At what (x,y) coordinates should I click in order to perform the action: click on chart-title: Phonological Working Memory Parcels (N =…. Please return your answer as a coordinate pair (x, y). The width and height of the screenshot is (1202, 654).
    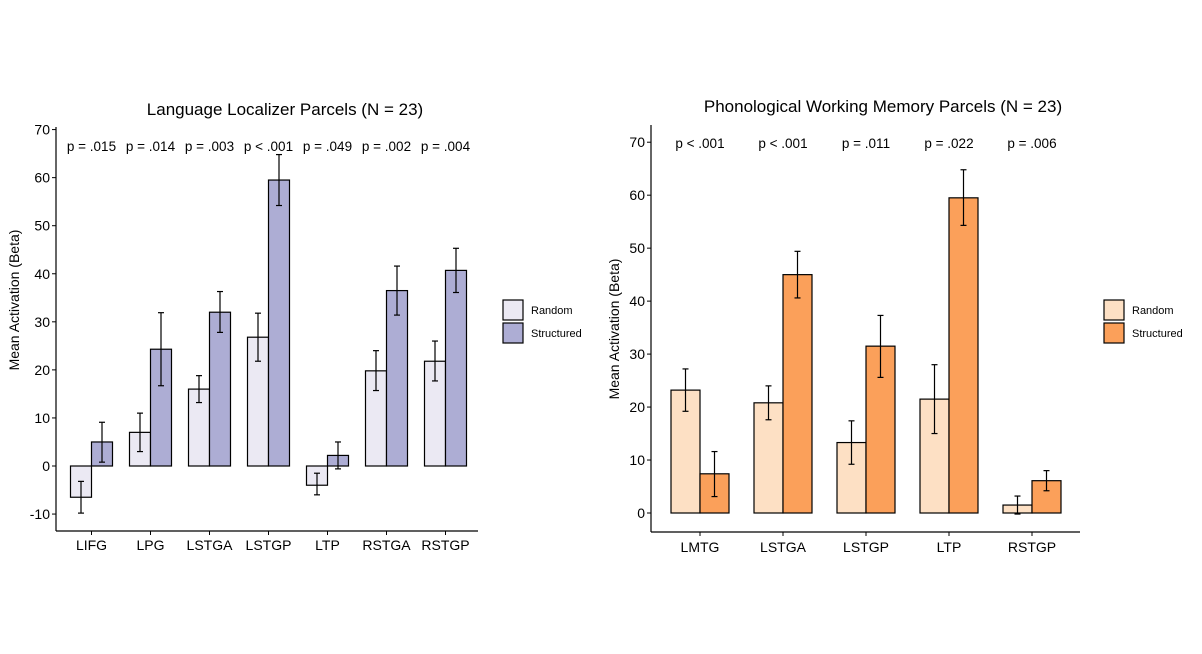
    Looking at the image, I should click on (883, 106).